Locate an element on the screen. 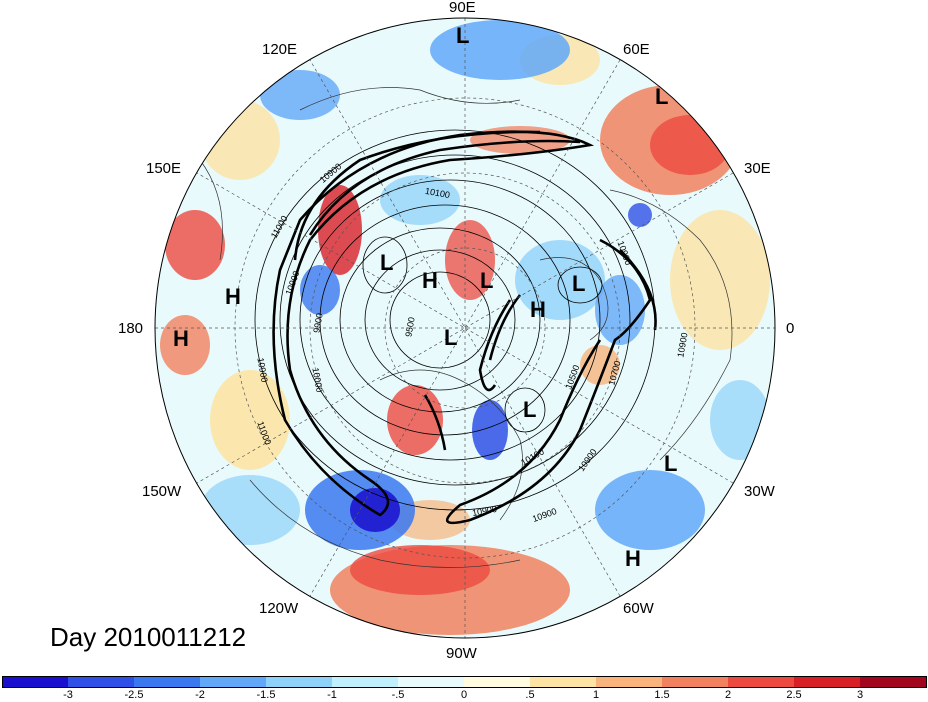 The image size is (928, 702). lon-label-120e: 120E is located at coordinates (280, 49).